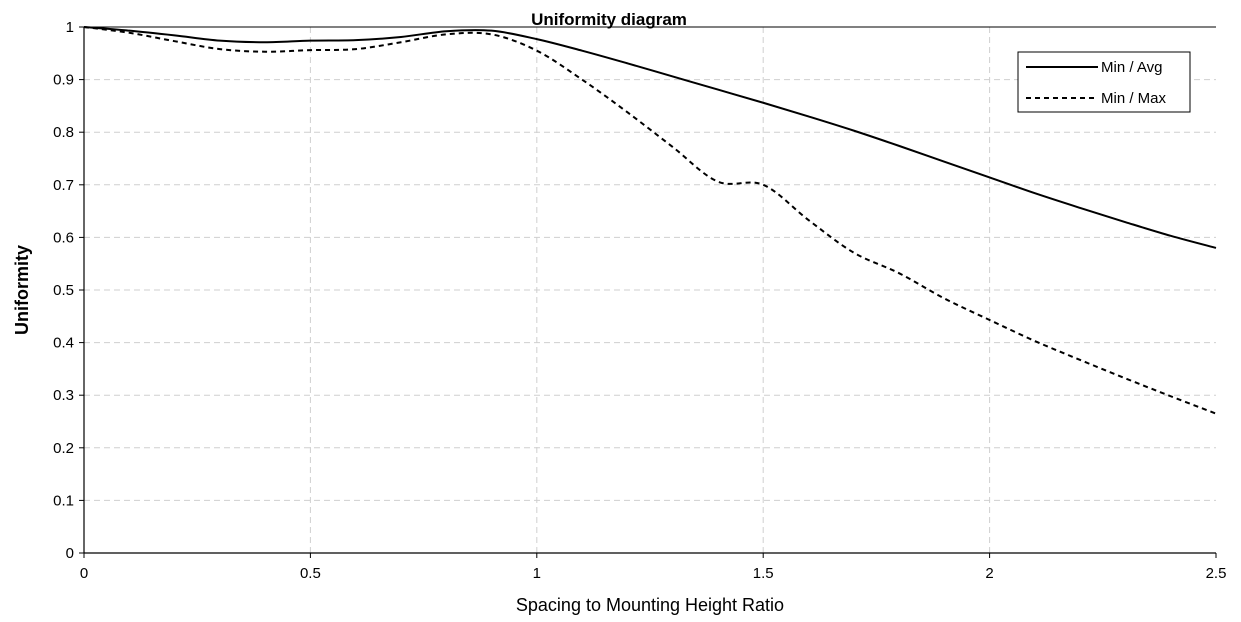  What do you see at coordinates (310, 573) in the screenshot?
I see `x-tick-label: 0.5` at bounding box center [310, 573].